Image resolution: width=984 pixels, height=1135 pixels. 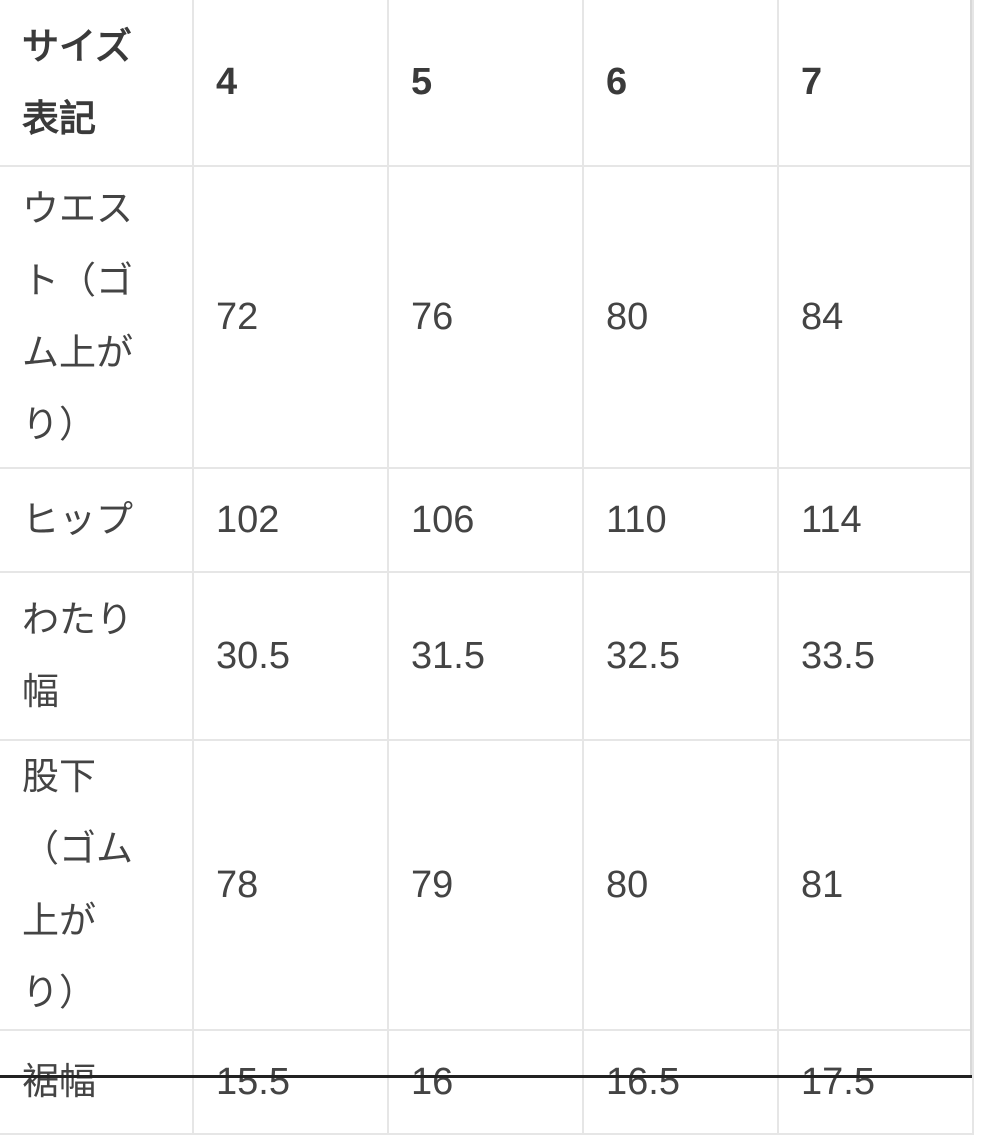 I want to click on cell: 15.5, so click(x=290, y=1082).